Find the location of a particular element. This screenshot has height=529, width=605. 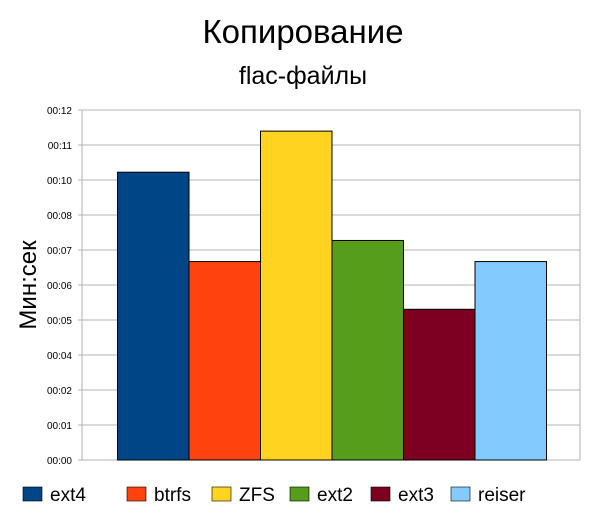

y-tick-label: 00:08 is located at coordinates (59, 216).